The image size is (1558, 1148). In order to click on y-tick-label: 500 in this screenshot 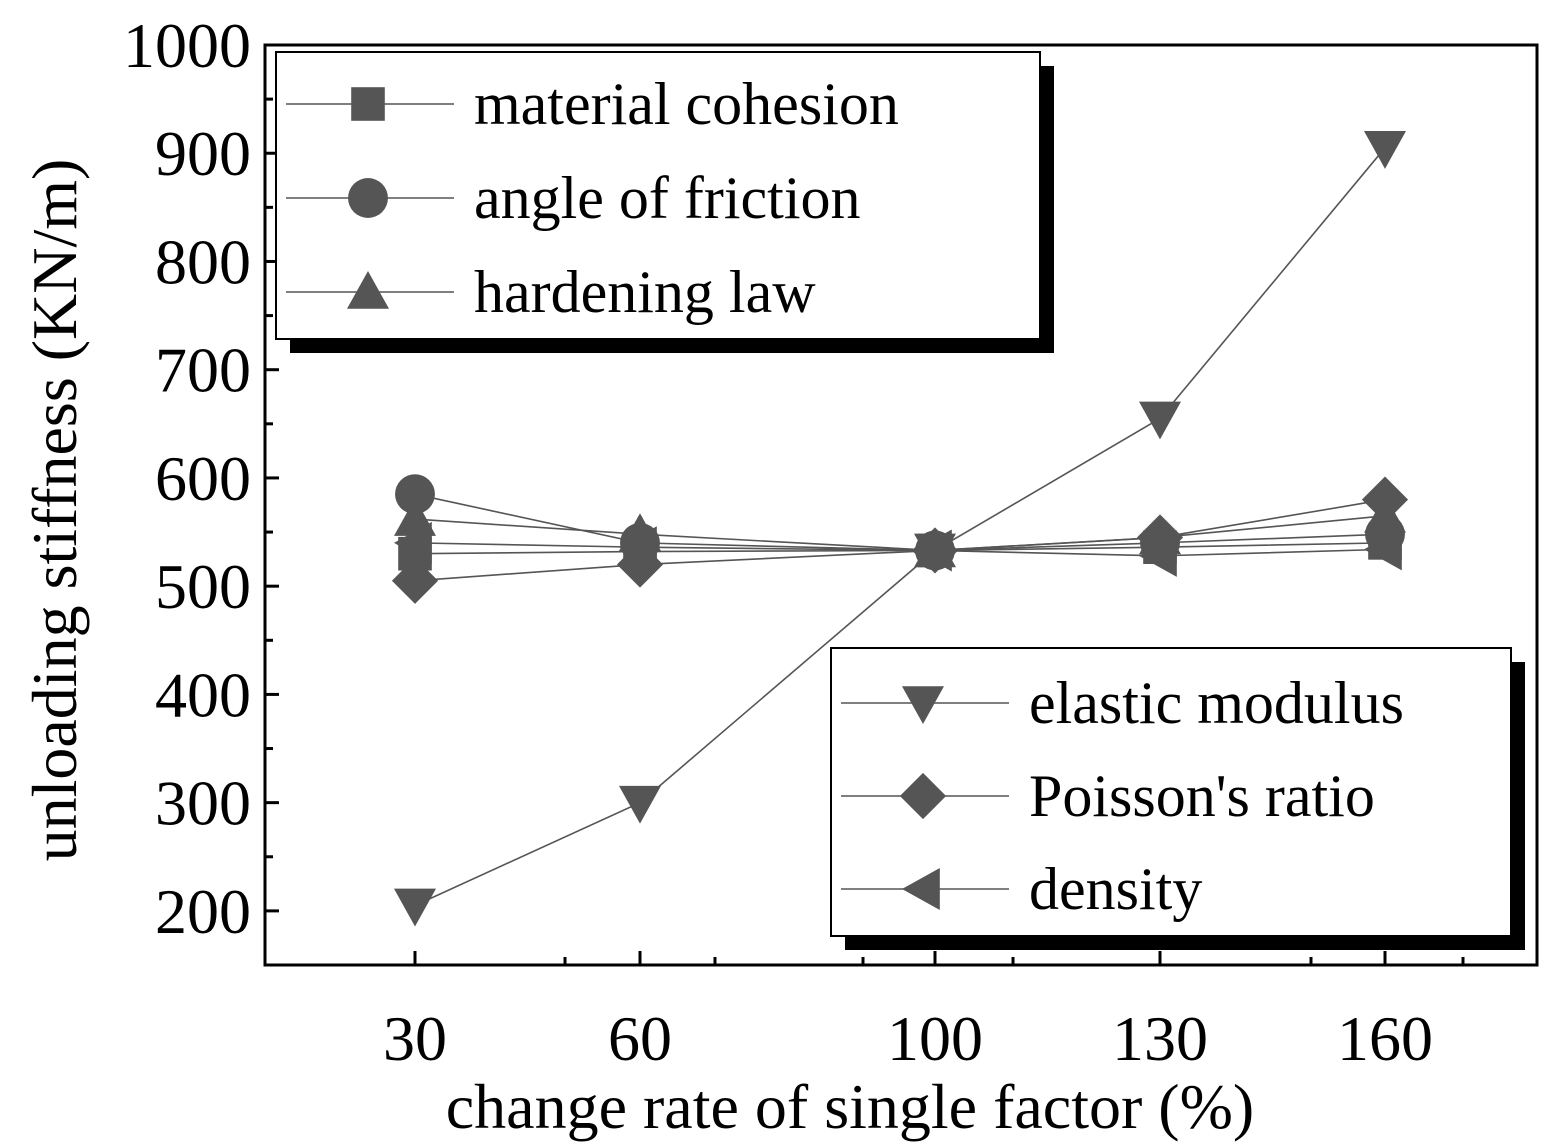, I will do `click(203, 586)`.